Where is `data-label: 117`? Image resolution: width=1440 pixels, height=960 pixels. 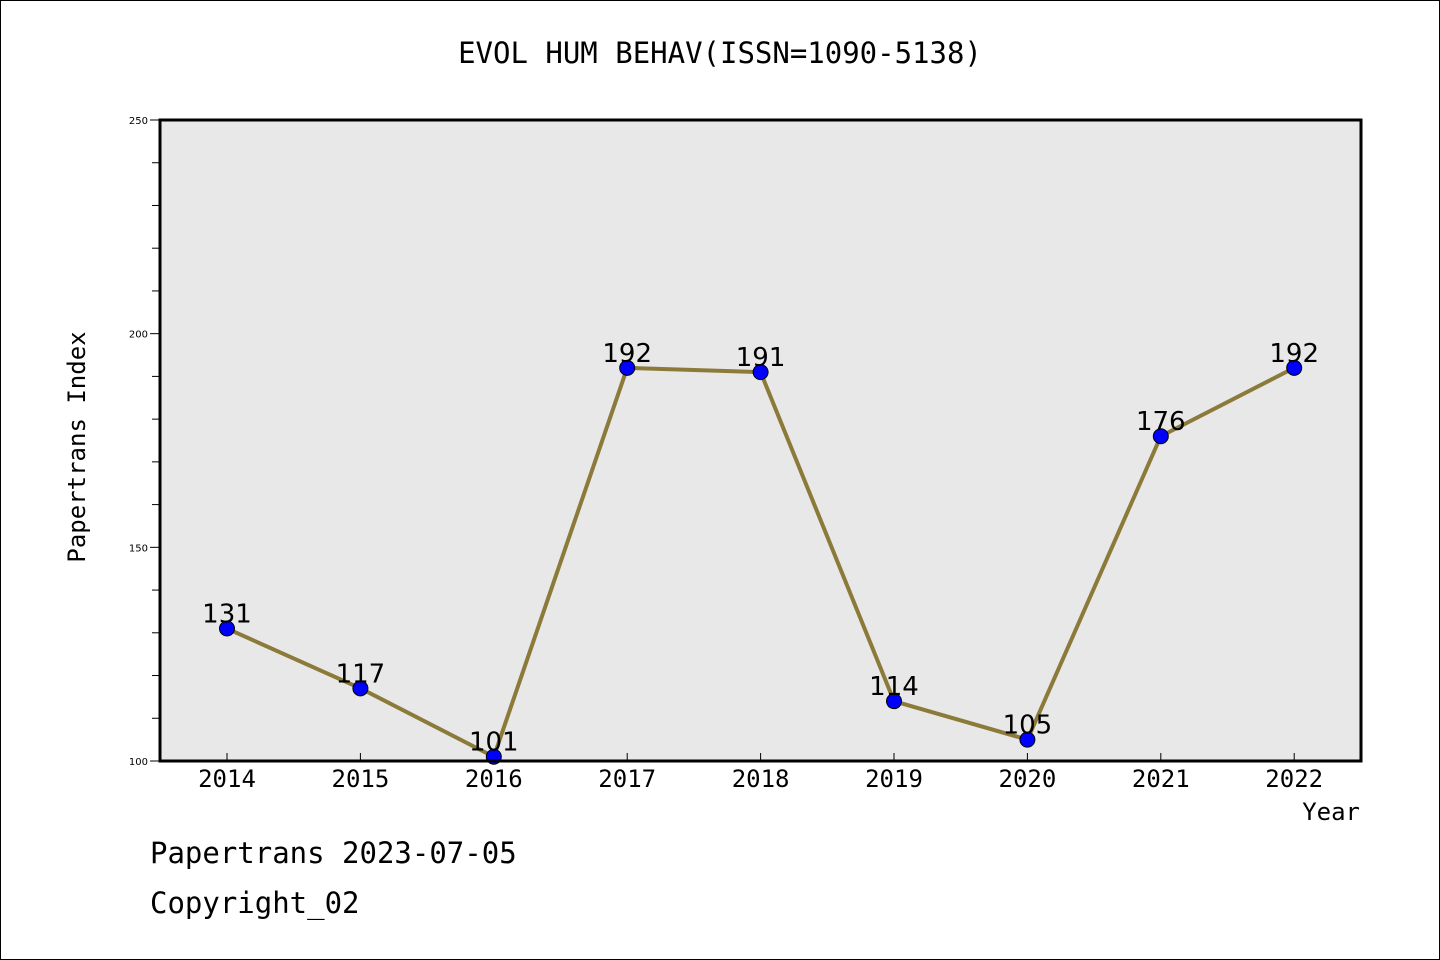
data-label: 117 is located at coordinates (361, 674).